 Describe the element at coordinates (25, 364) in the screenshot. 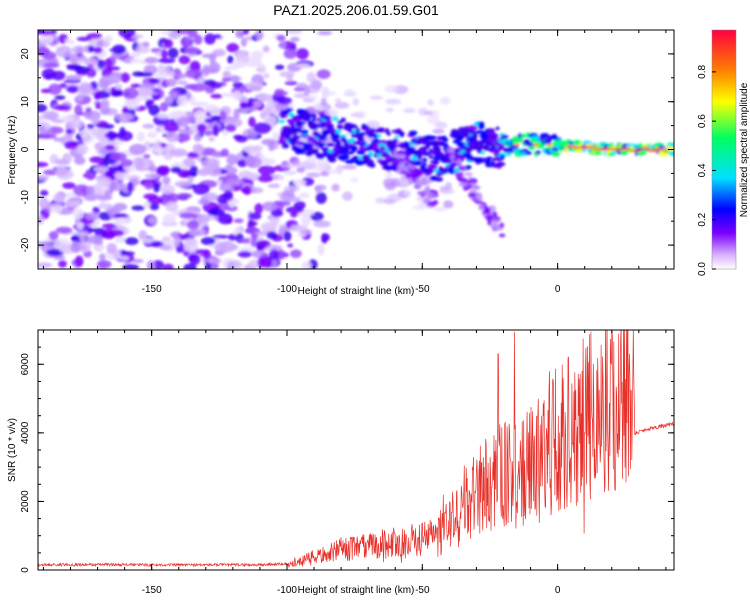

I see `y-tick-label: 6000` at that location.